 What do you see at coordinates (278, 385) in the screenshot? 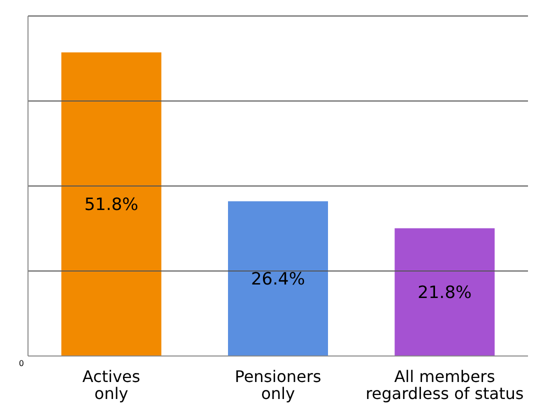
I see `x-tick-label: Pensioners only` at bounding box center [278, 385].